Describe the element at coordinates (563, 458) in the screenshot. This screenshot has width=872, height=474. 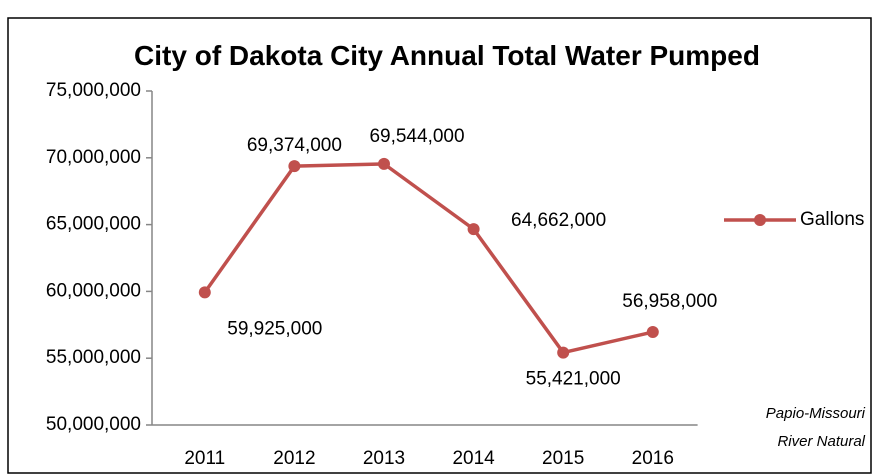
I see `x-tick-label: 2015` at that location.